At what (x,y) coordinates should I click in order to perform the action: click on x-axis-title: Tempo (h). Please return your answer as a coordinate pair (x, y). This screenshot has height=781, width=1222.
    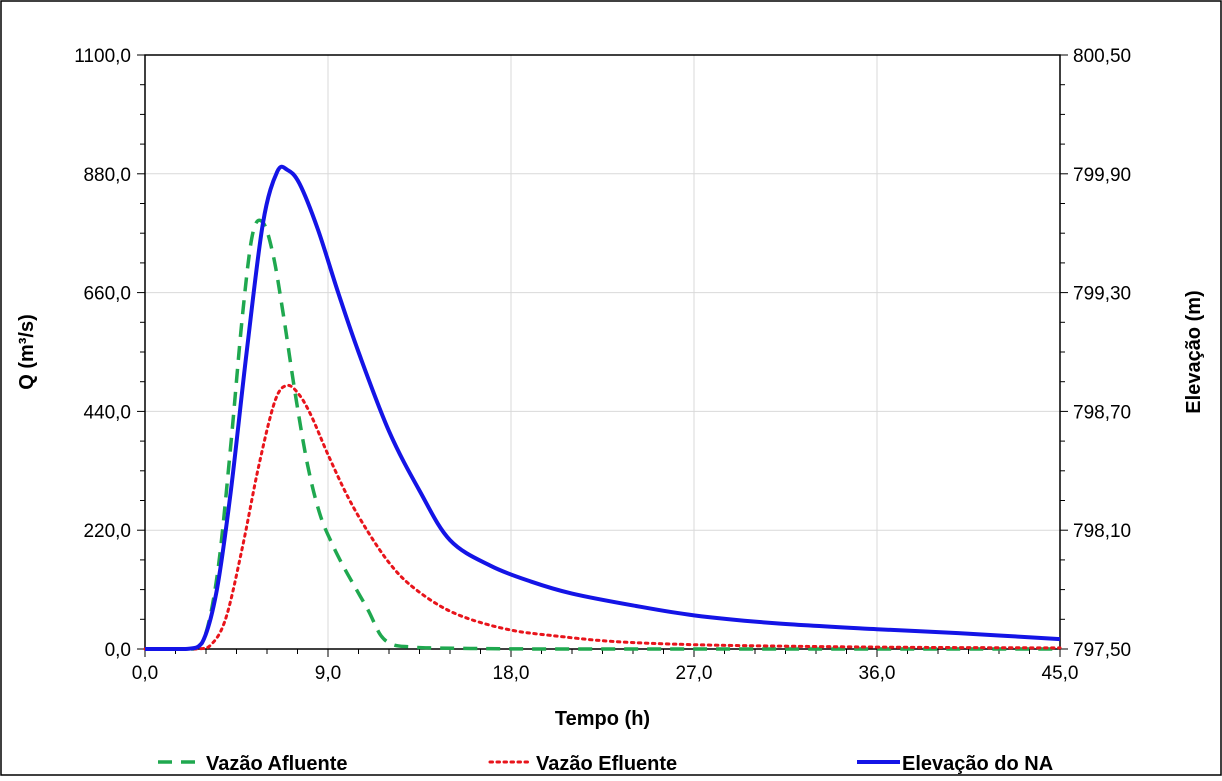
    Looking at the image, I should click on (602, 719).